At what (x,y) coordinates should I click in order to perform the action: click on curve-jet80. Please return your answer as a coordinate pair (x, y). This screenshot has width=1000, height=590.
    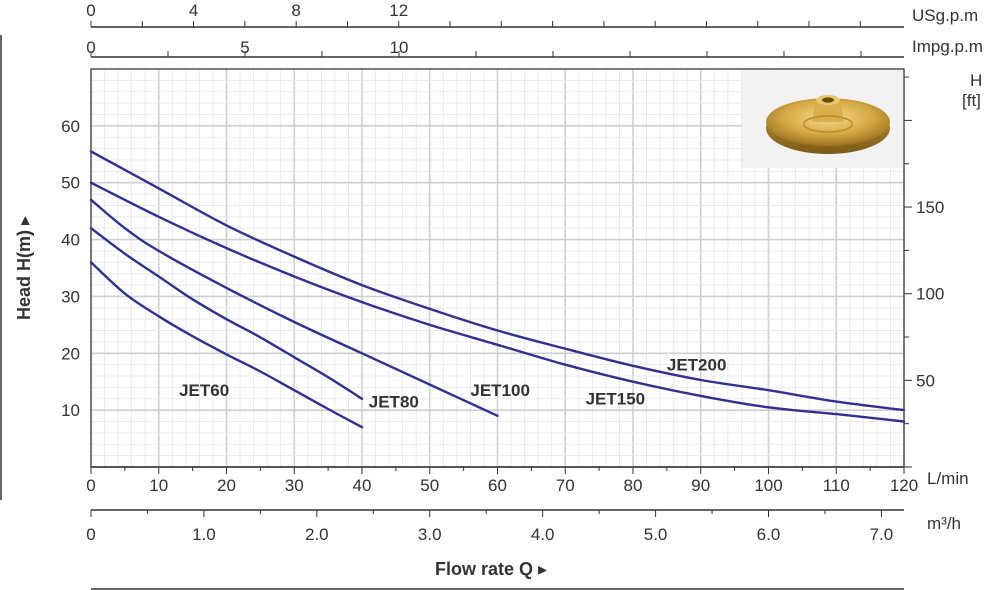
    Looking at the image, I should click on (226, 313).